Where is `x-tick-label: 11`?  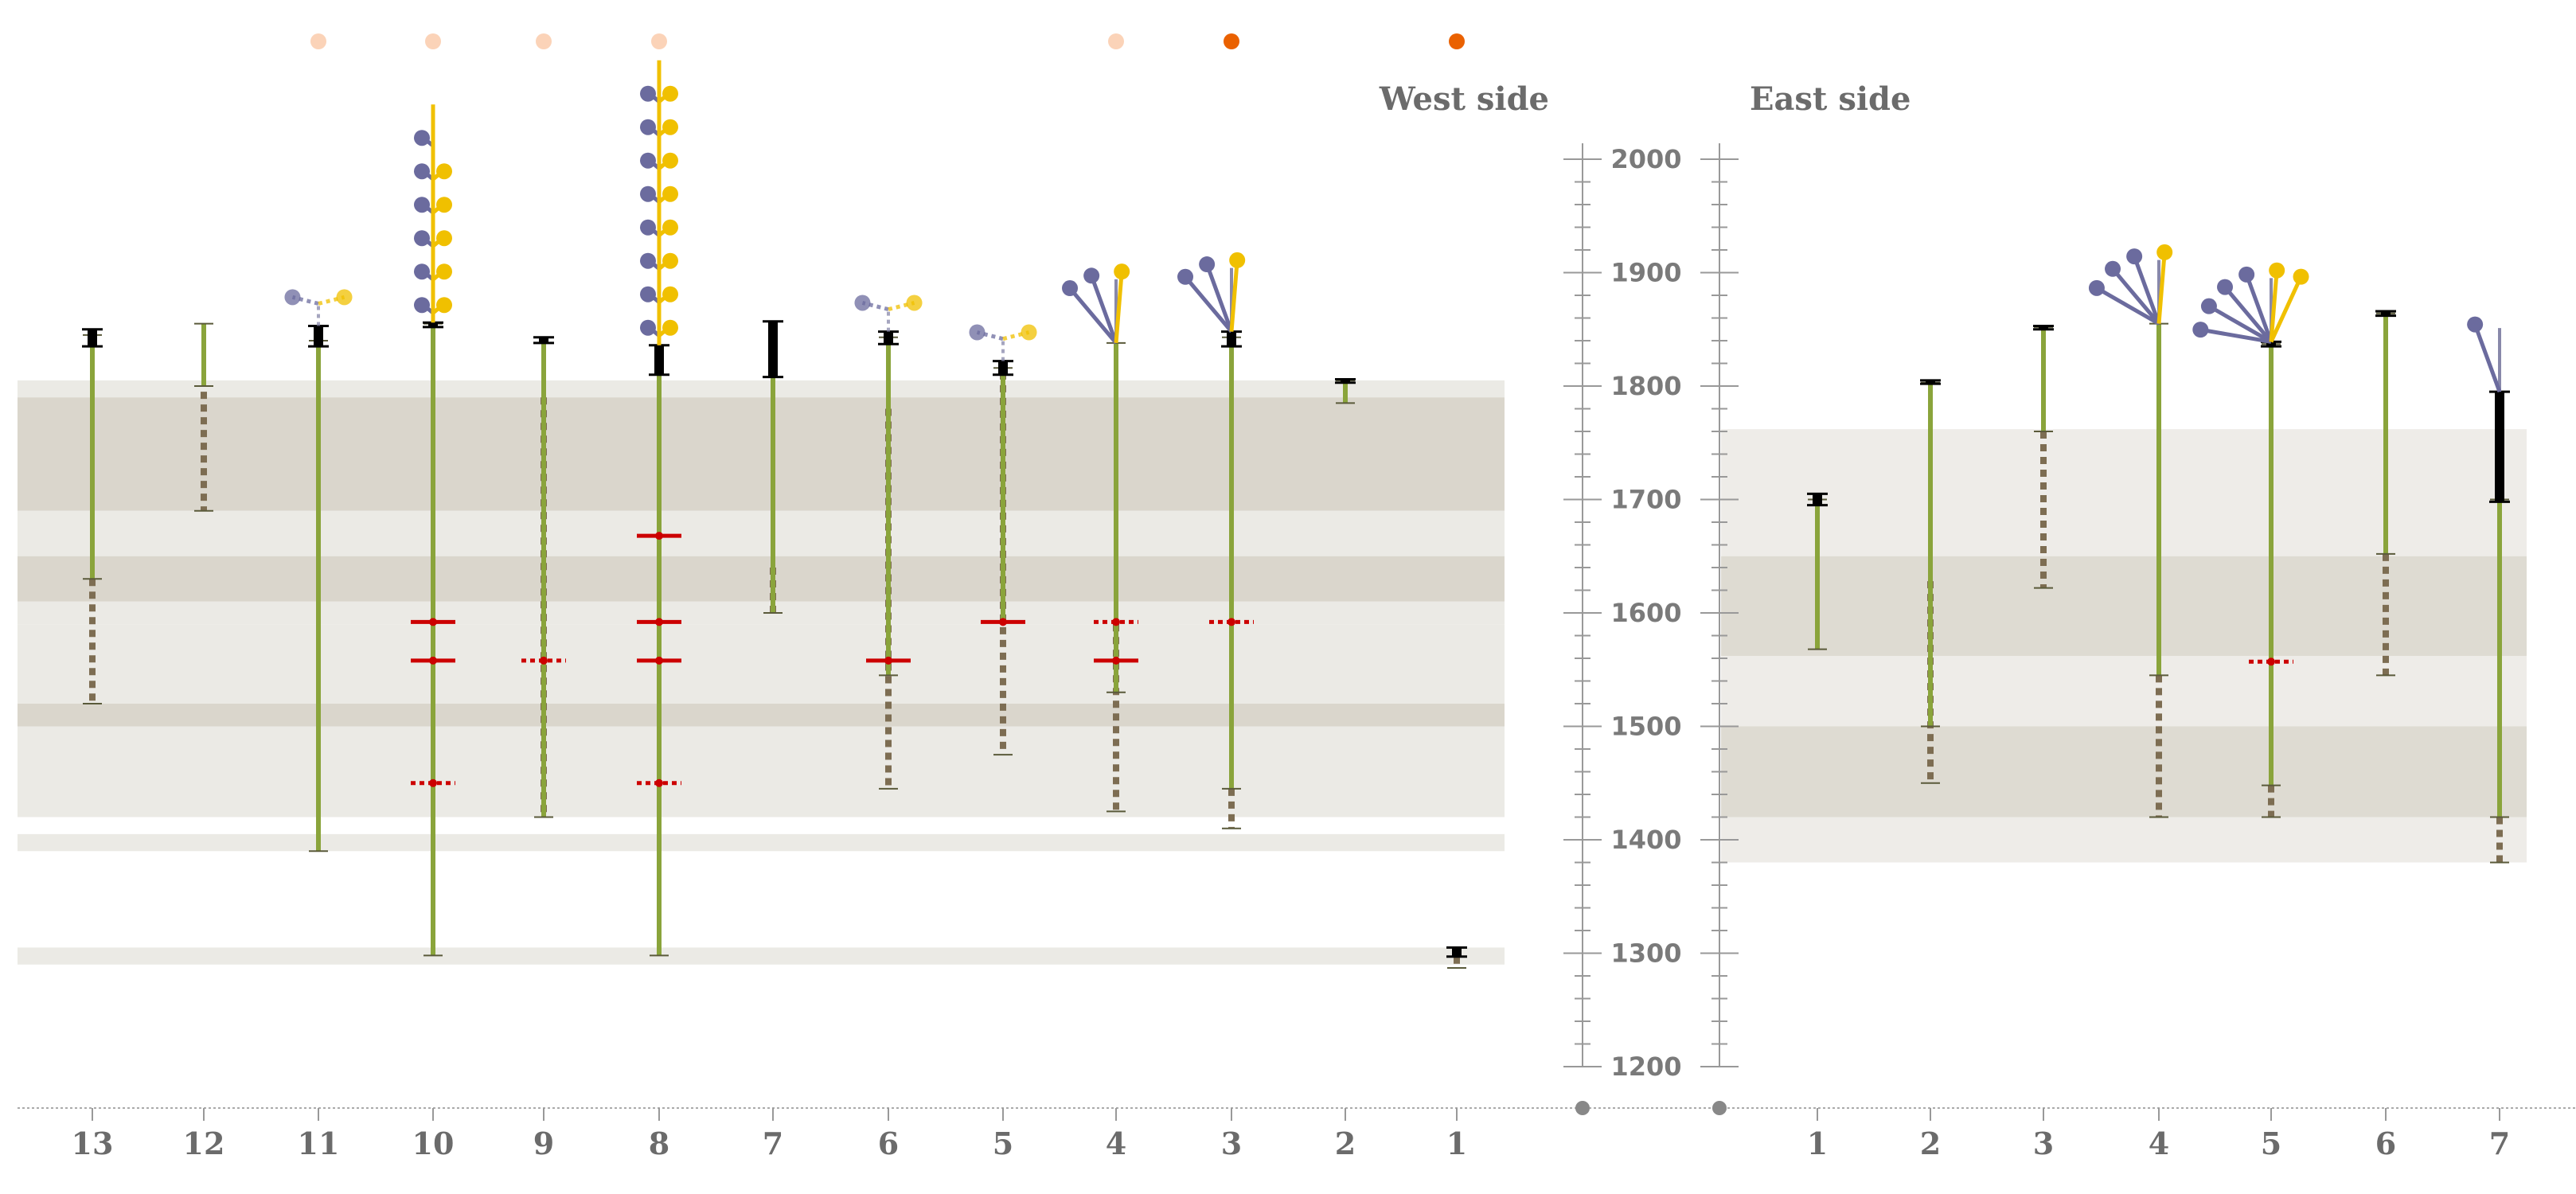
x-tick-label: 11 is located at coordinates (319, 1144).